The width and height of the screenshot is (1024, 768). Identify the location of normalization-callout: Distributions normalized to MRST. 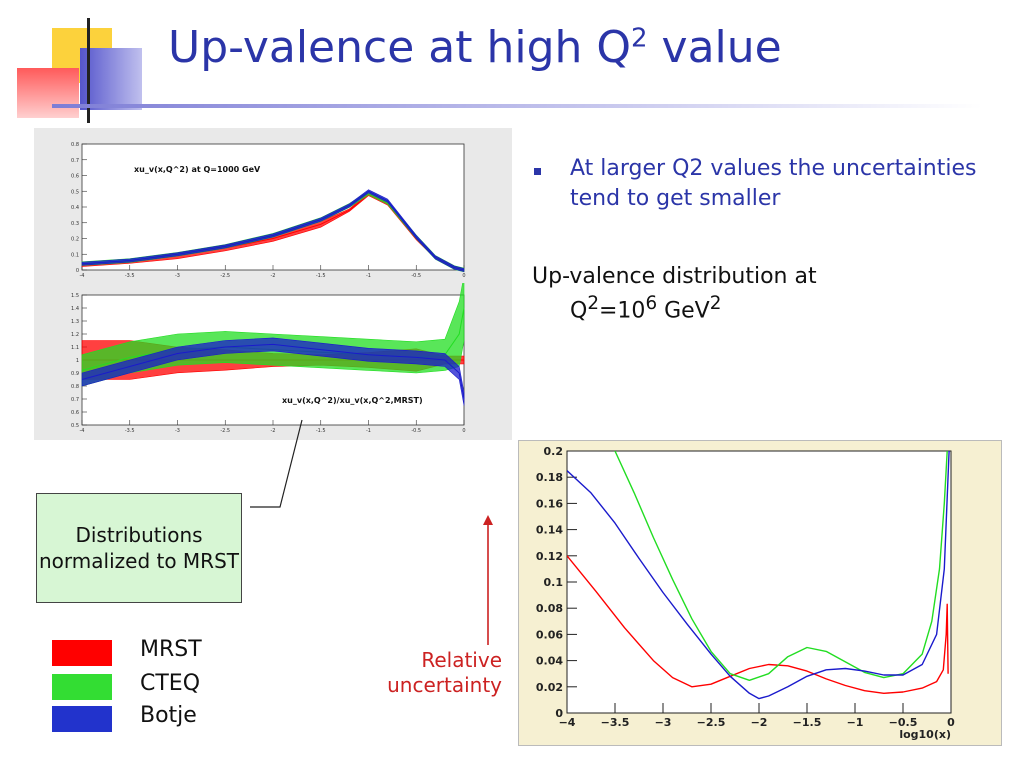
(139, 548).